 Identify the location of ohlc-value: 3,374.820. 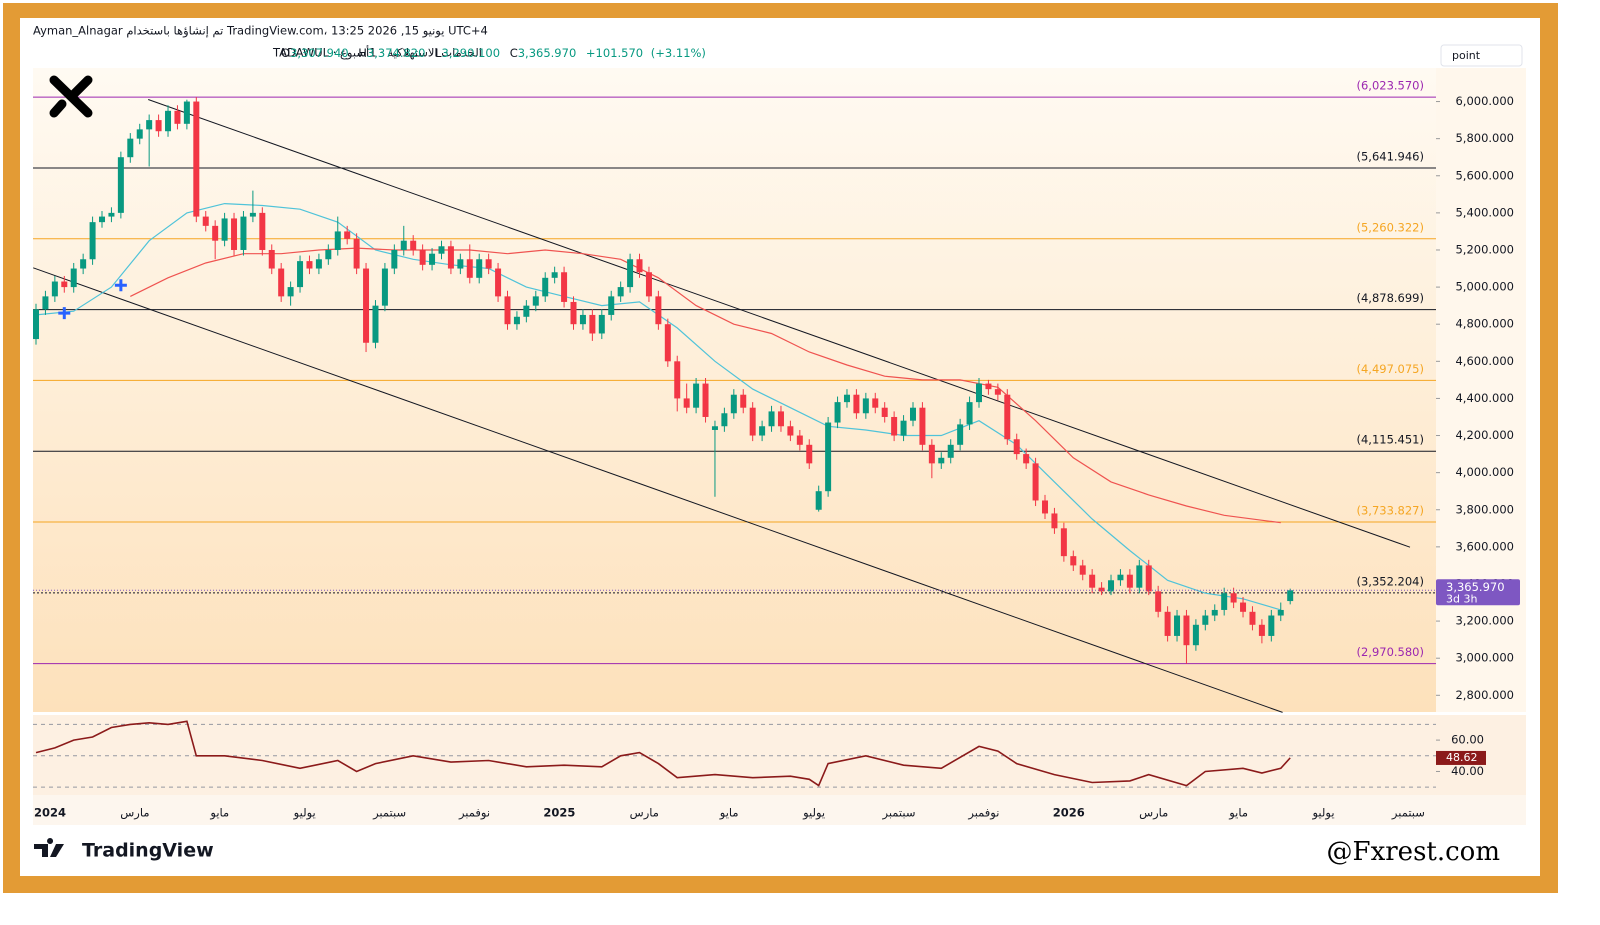
(396, 53).